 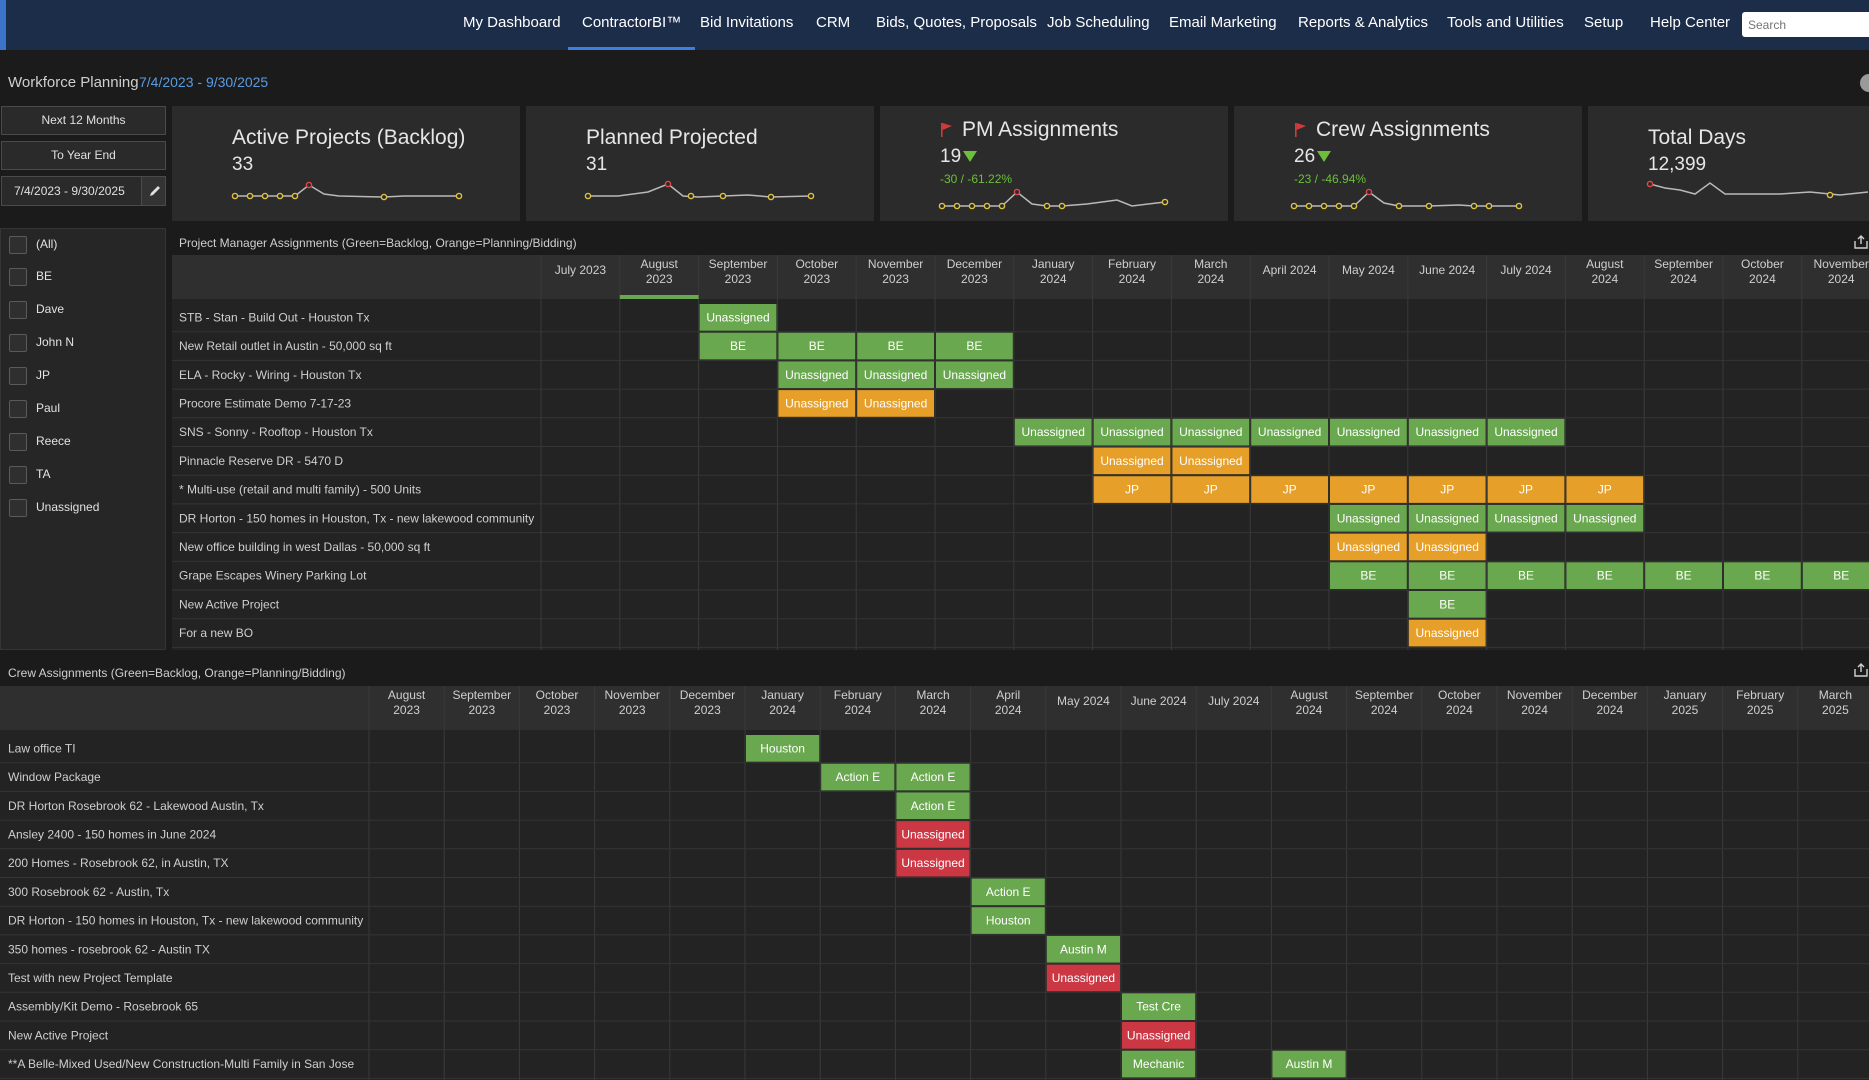 I want to click on row-name: Window Package, so click(x=54, y=777).